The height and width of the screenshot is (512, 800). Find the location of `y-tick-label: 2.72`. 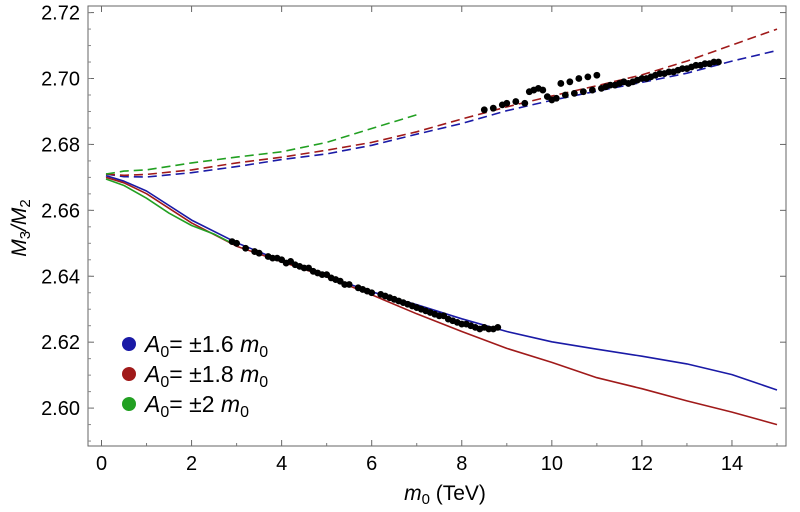

y-tick-label: 2.72 is located at coordinates (60, 14).